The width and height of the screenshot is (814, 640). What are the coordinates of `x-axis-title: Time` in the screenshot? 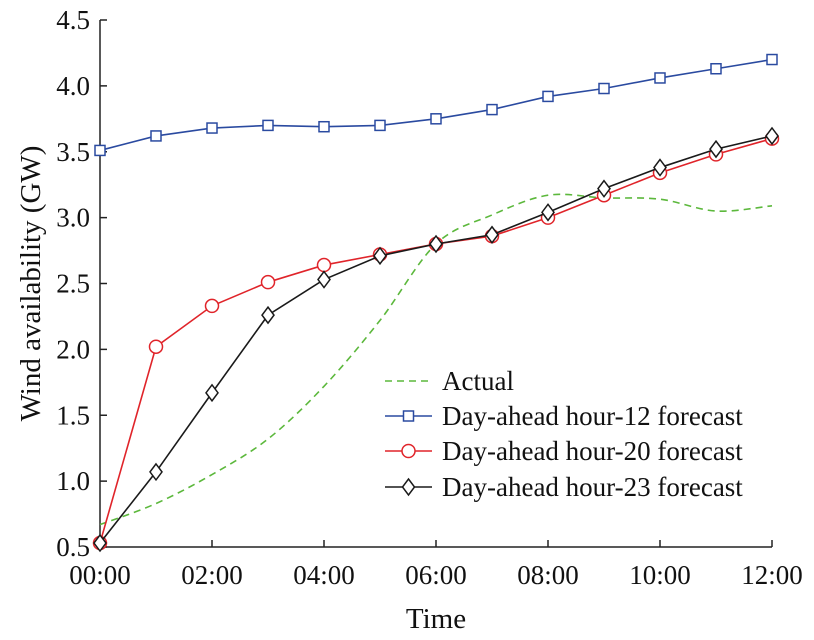 It's located at (436, 619).